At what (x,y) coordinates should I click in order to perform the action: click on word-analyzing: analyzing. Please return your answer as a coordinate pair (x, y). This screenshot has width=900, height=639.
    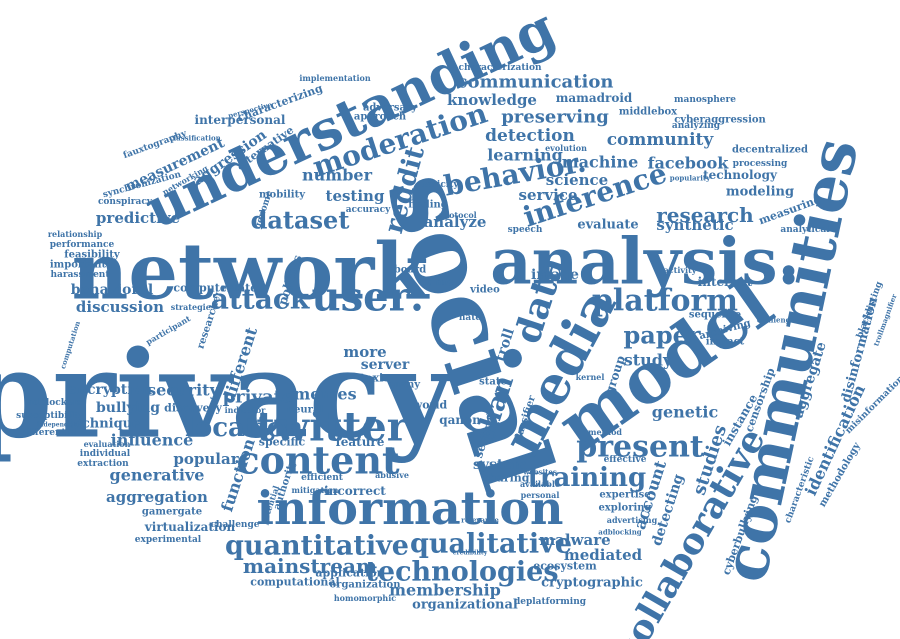
    Looking at the image, I should click on (696, 126).